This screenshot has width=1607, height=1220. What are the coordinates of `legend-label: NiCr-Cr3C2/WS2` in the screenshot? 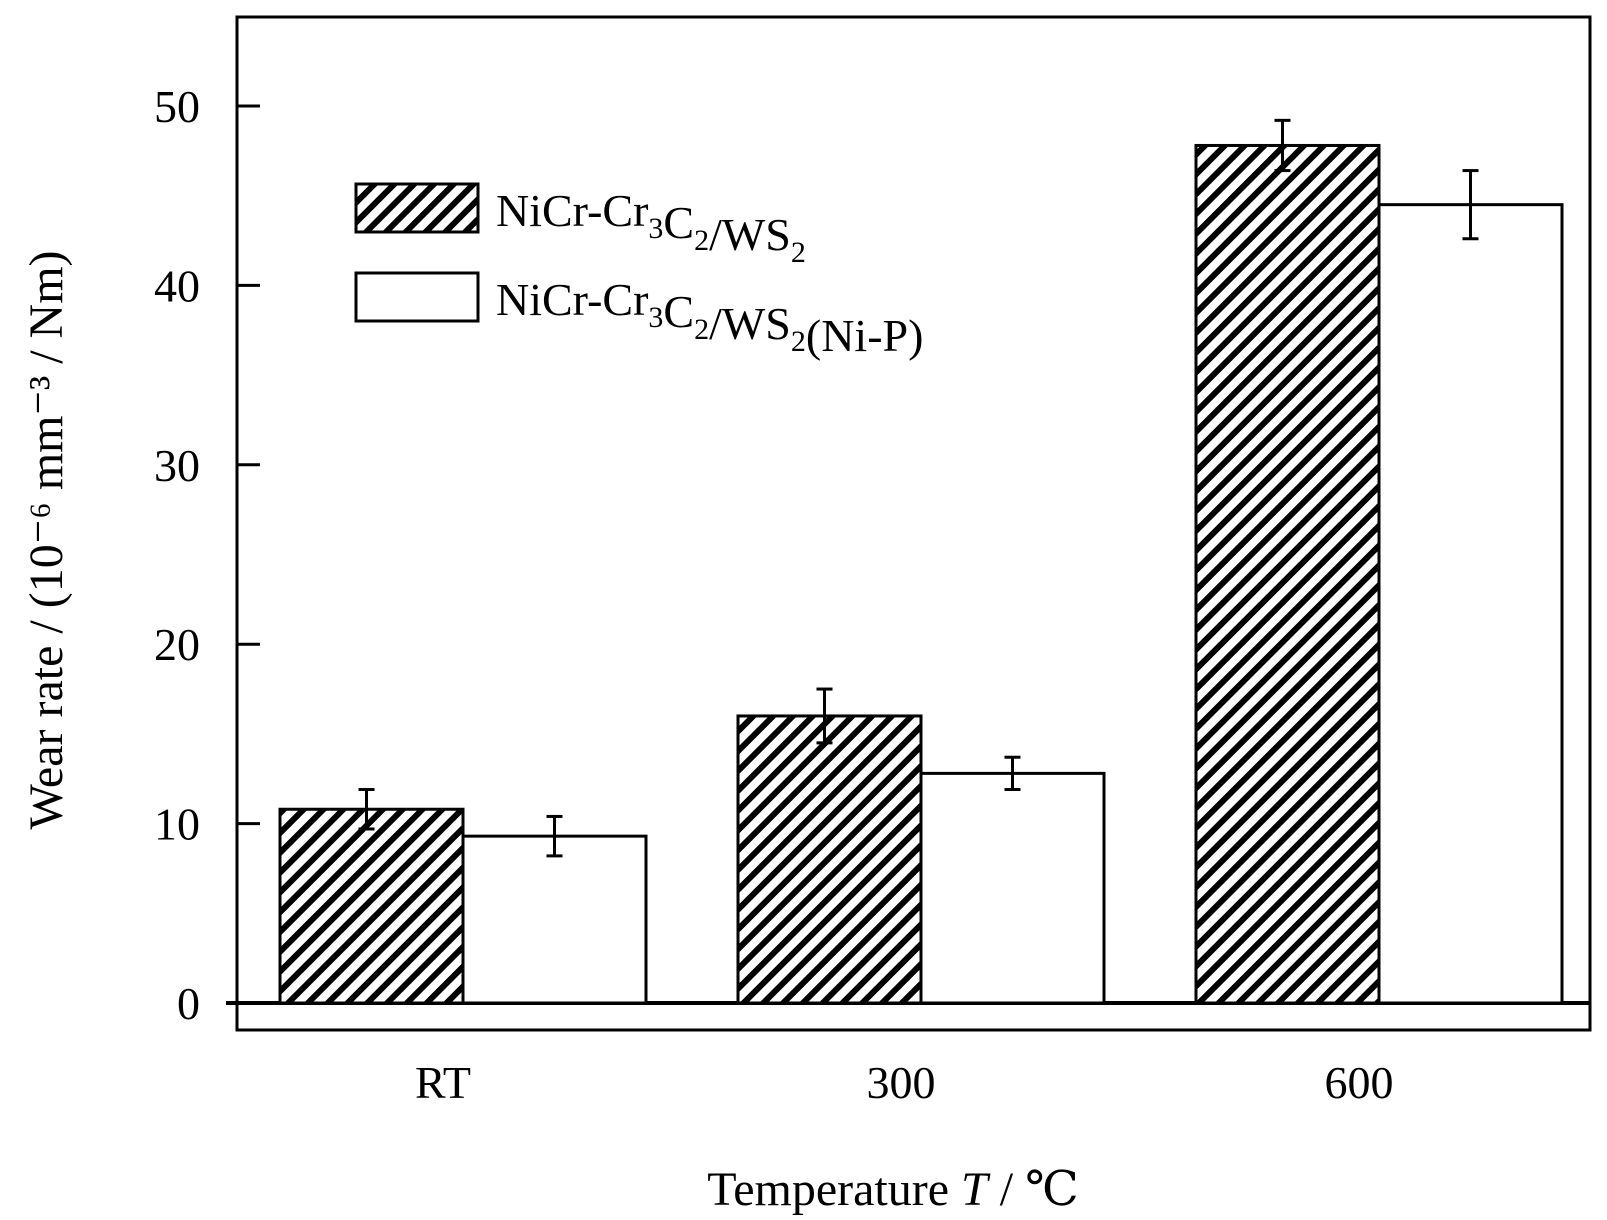 It's located at (651, 227).